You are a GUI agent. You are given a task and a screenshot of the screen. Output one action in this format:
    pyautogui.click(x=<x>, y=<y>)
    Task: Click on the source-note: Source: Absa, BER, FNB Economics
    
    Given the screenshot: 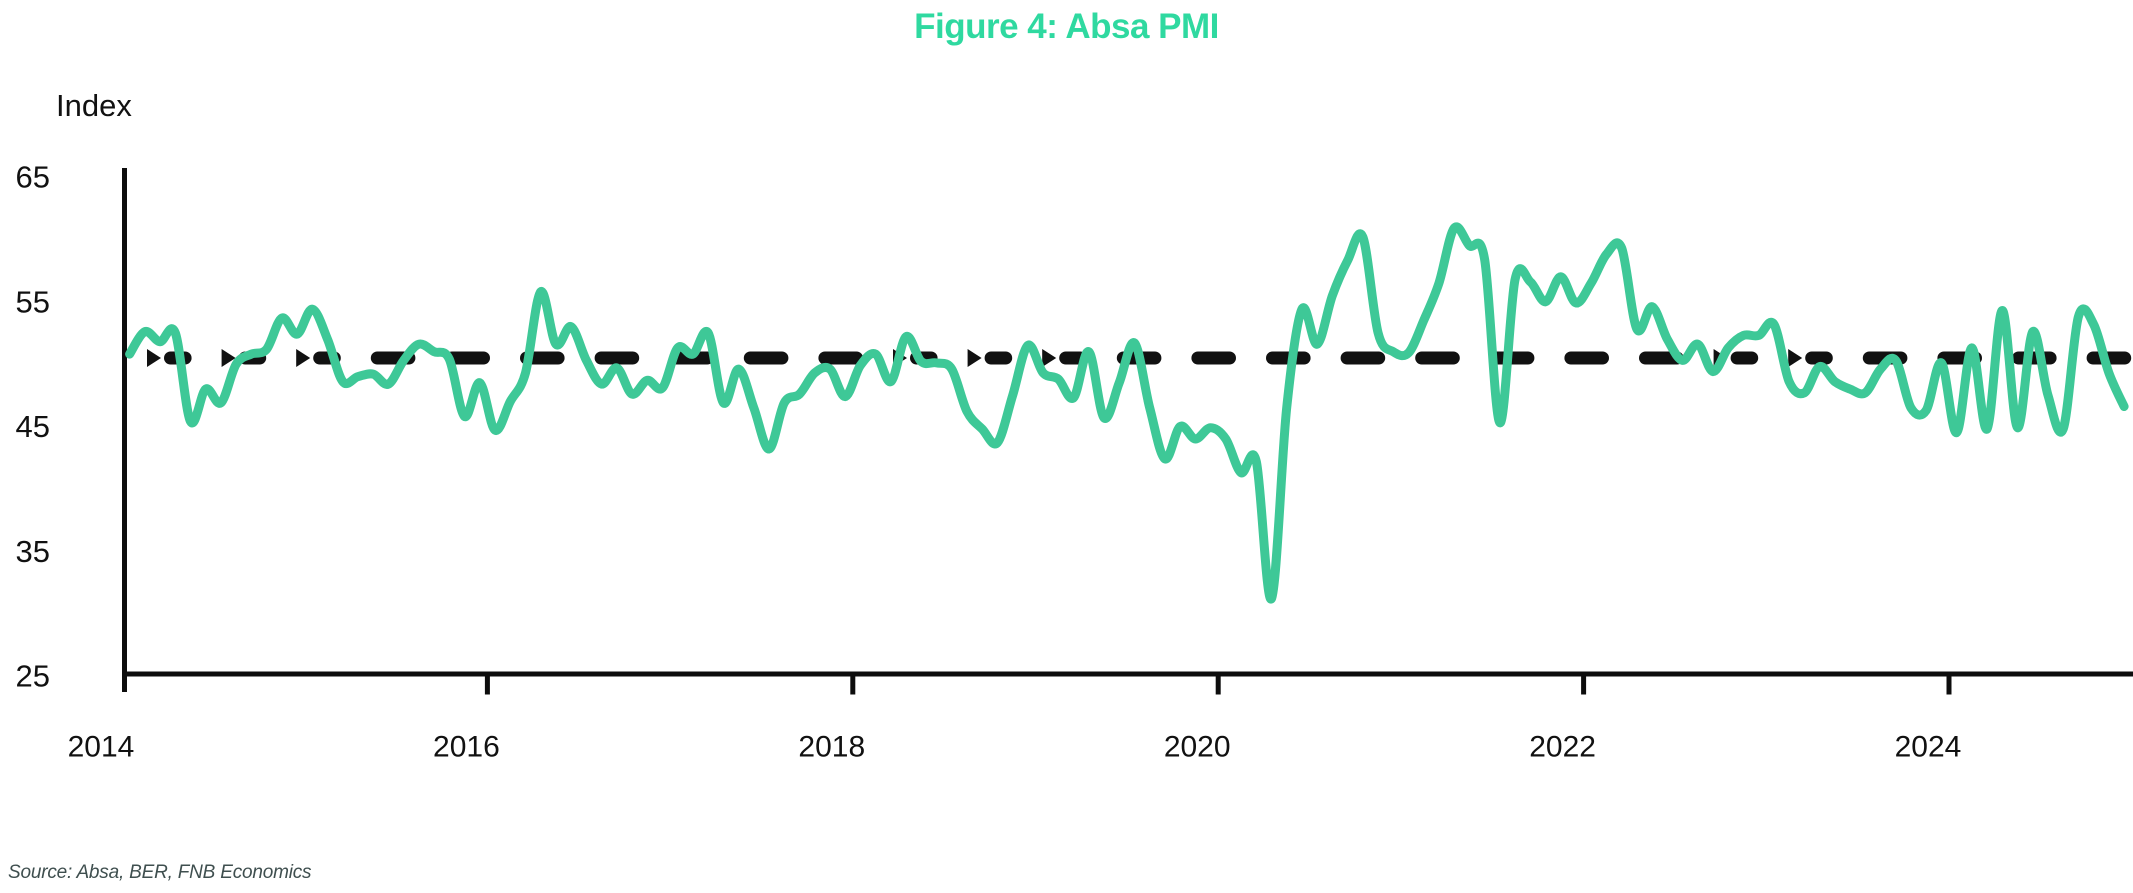 What is the action you would take?
    pyautogui.click(x=160, y=872)
    